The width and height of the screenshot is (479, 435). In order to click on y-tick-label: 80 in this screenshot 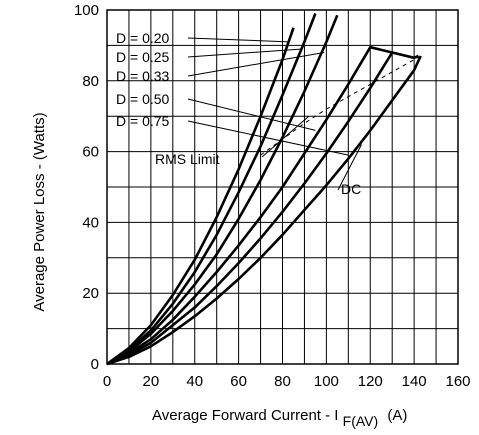, I will do `click(90, 81)`.